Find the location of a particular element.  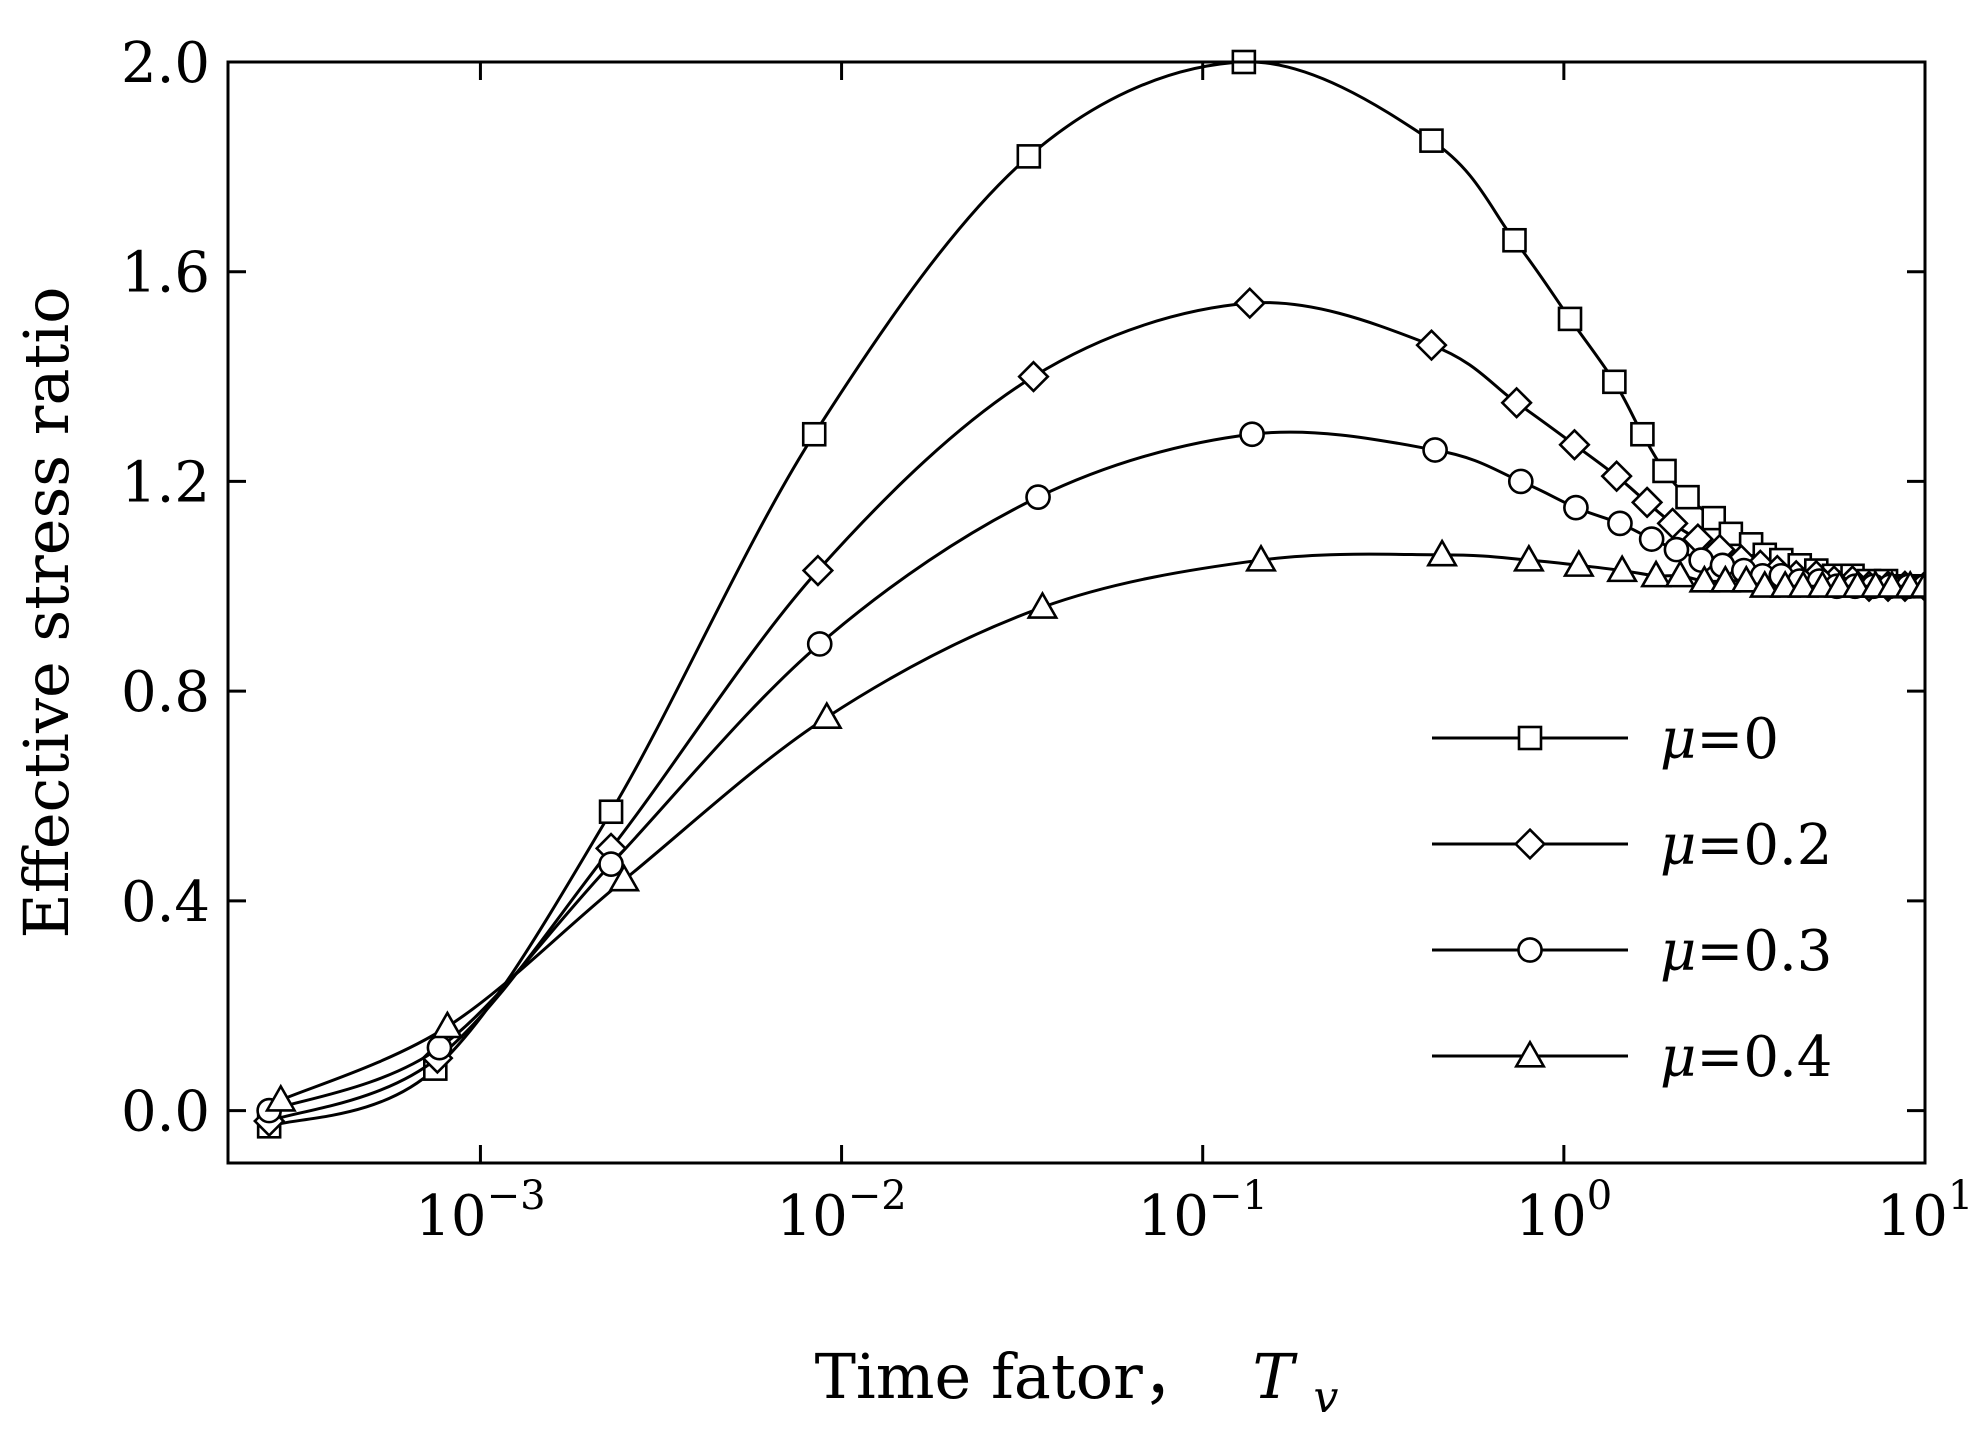

y-axis-title: Effective stress ratio is located at coordinates (46, 613).